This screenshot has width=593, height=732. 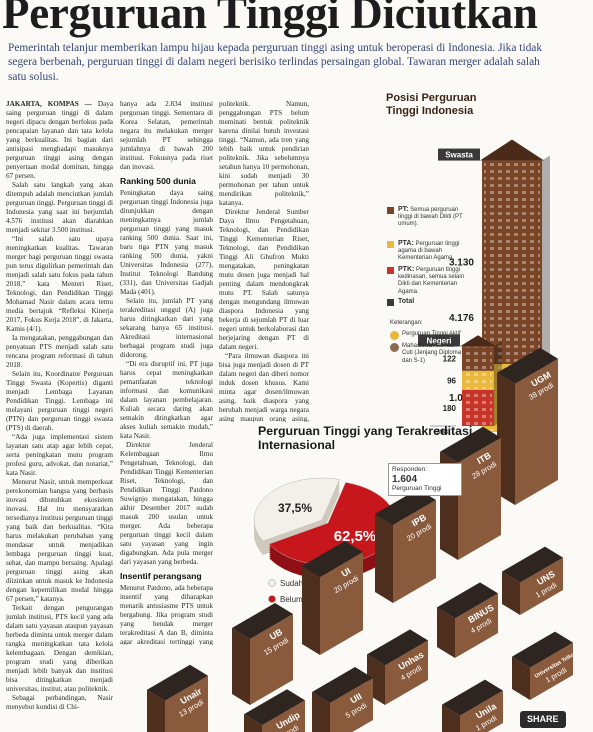 I want to click on building-label: UGM38prodi, so click(x=540, y=386).